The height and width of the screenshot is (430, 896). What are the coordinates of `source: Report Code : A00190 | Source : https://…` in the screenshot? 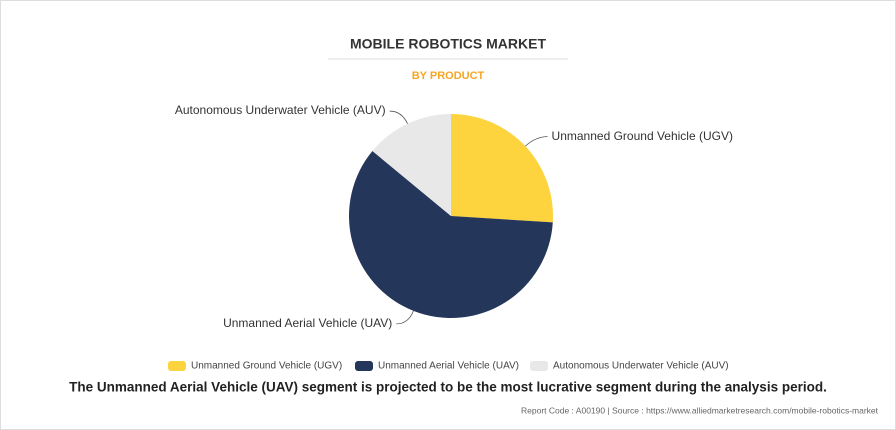 It's located at (700, 410).